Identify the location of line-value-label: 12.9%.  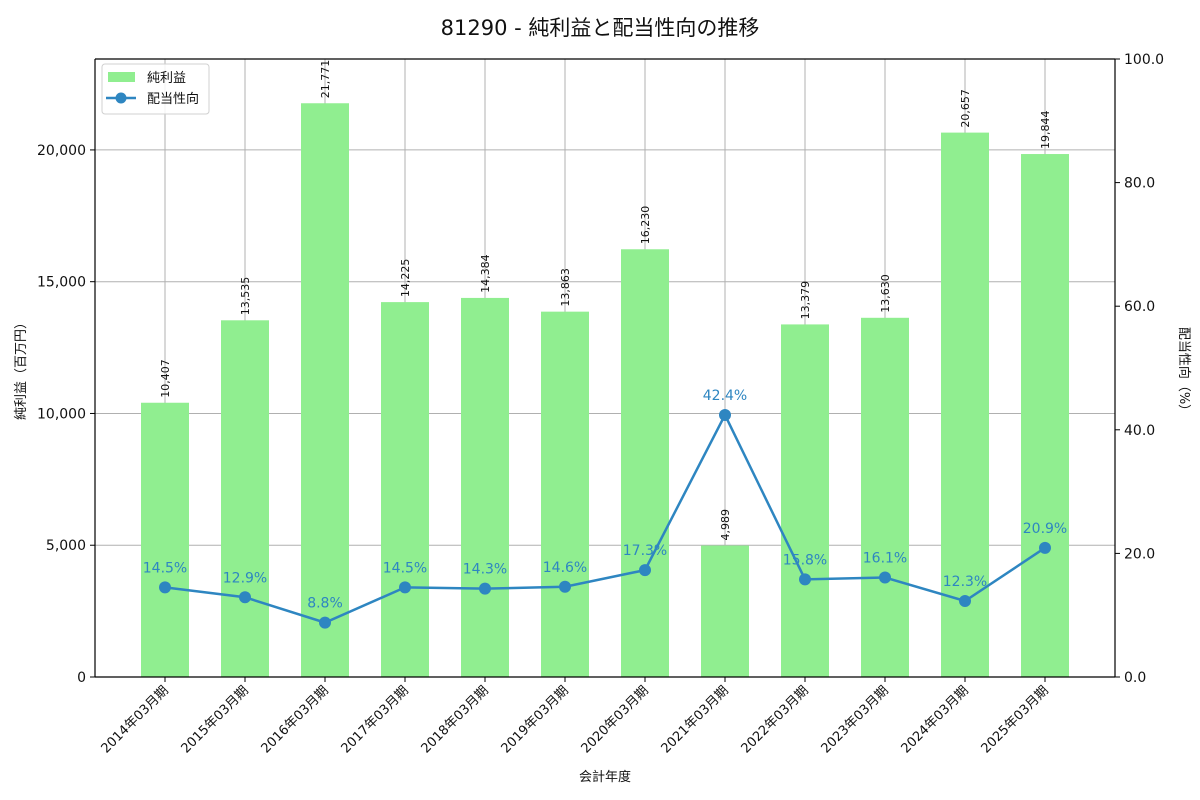
(245, 578).